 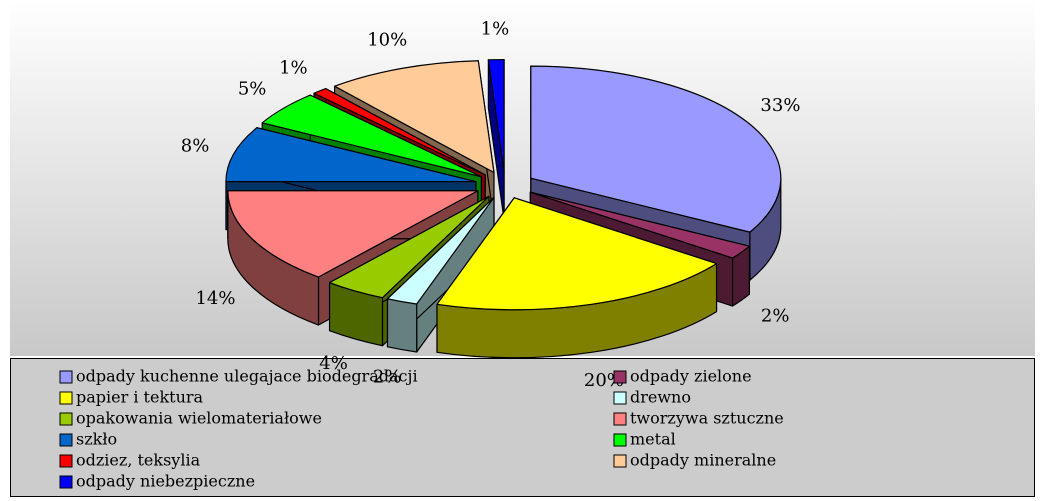 What do you see at coordinates (691, 376) in the screenshot?
I see `legend-label: odpady zielone` at bounding box center [691, 376].